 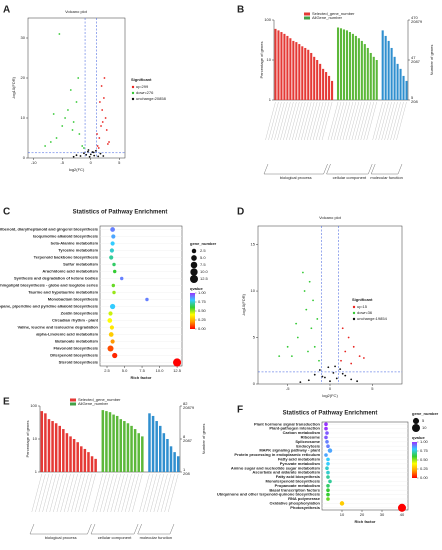 What do you see at coordinates (300, 463) in the screenshot?
I see `category-label: Pyruvate metabolism` at bounding box center [300, 463].